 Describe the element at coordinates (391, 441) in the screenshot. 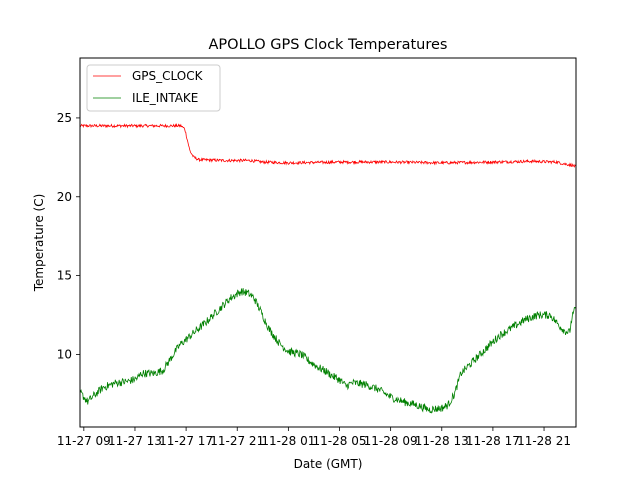

I see `x-tick-label: 11-28 09` at that location.